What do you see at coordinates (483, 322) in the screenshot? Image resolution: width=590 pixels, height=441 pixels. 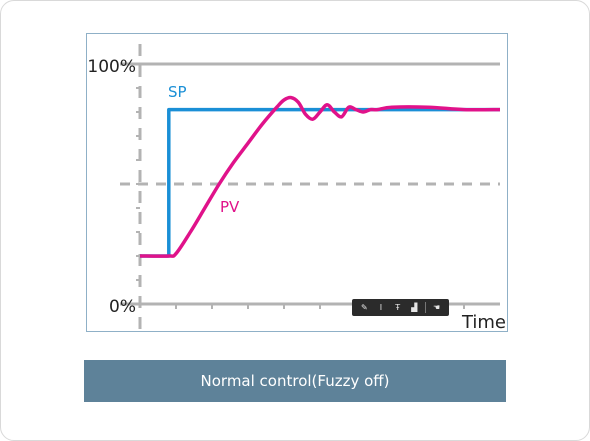 I see `x-axis-label: Time` at bounding box center [483, 322].